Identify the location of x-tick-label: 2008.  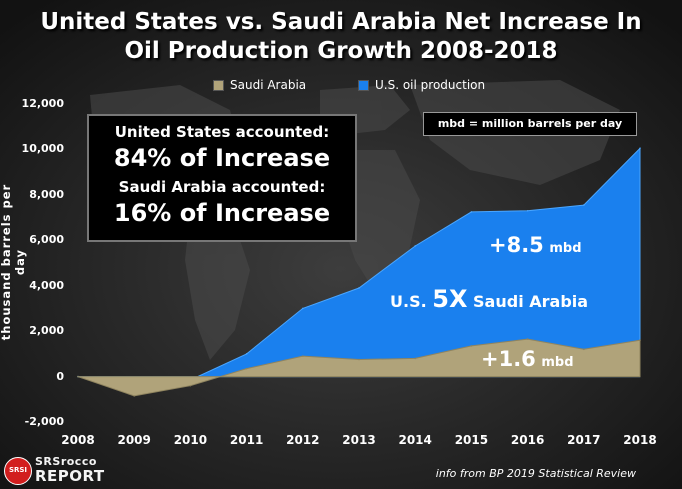
(78, 440).